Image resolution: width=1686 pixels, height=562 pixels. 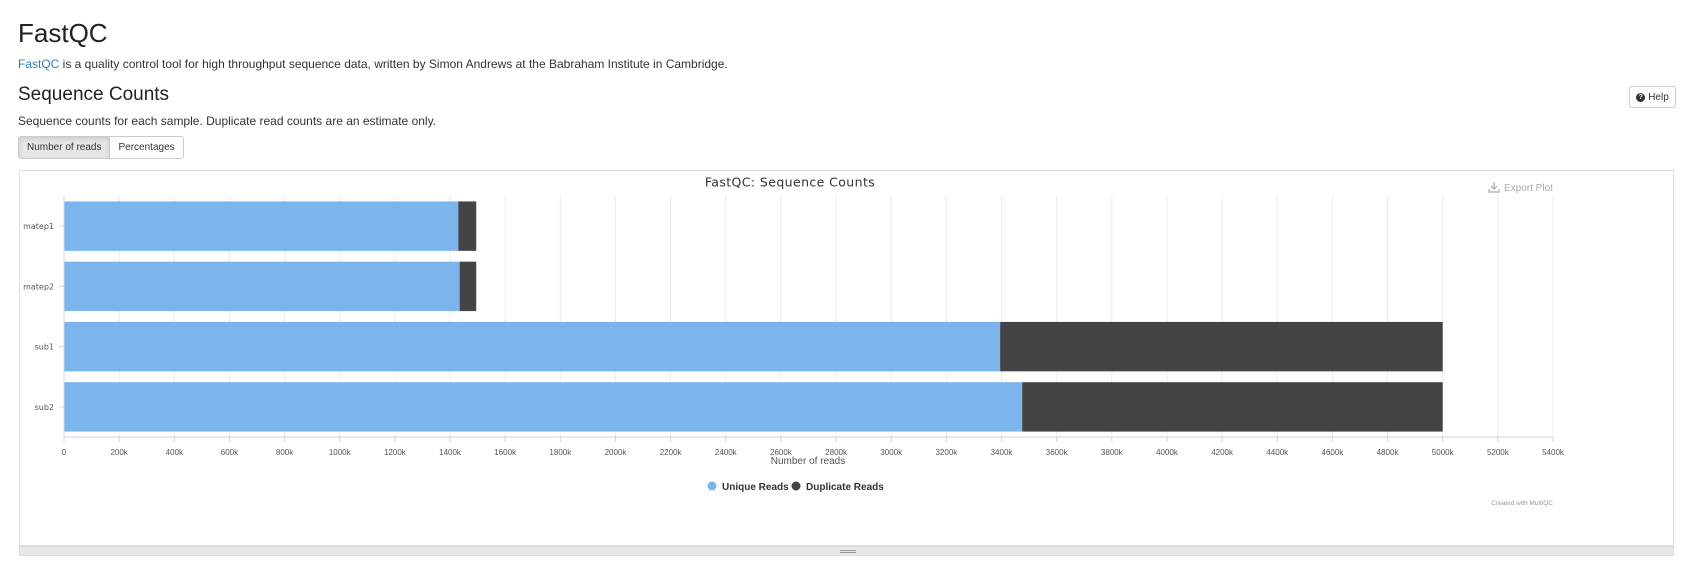 I want to click on plot-resize-handle, so click(x=846, y=551).